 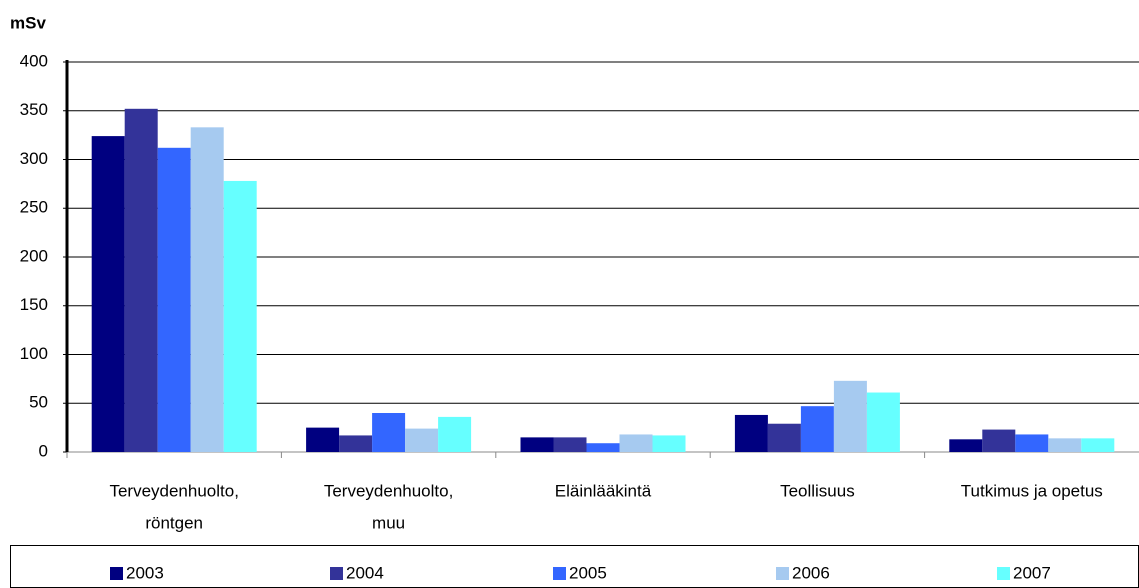 I want to click on legend-label: 2004, so click(x=365, y=572).